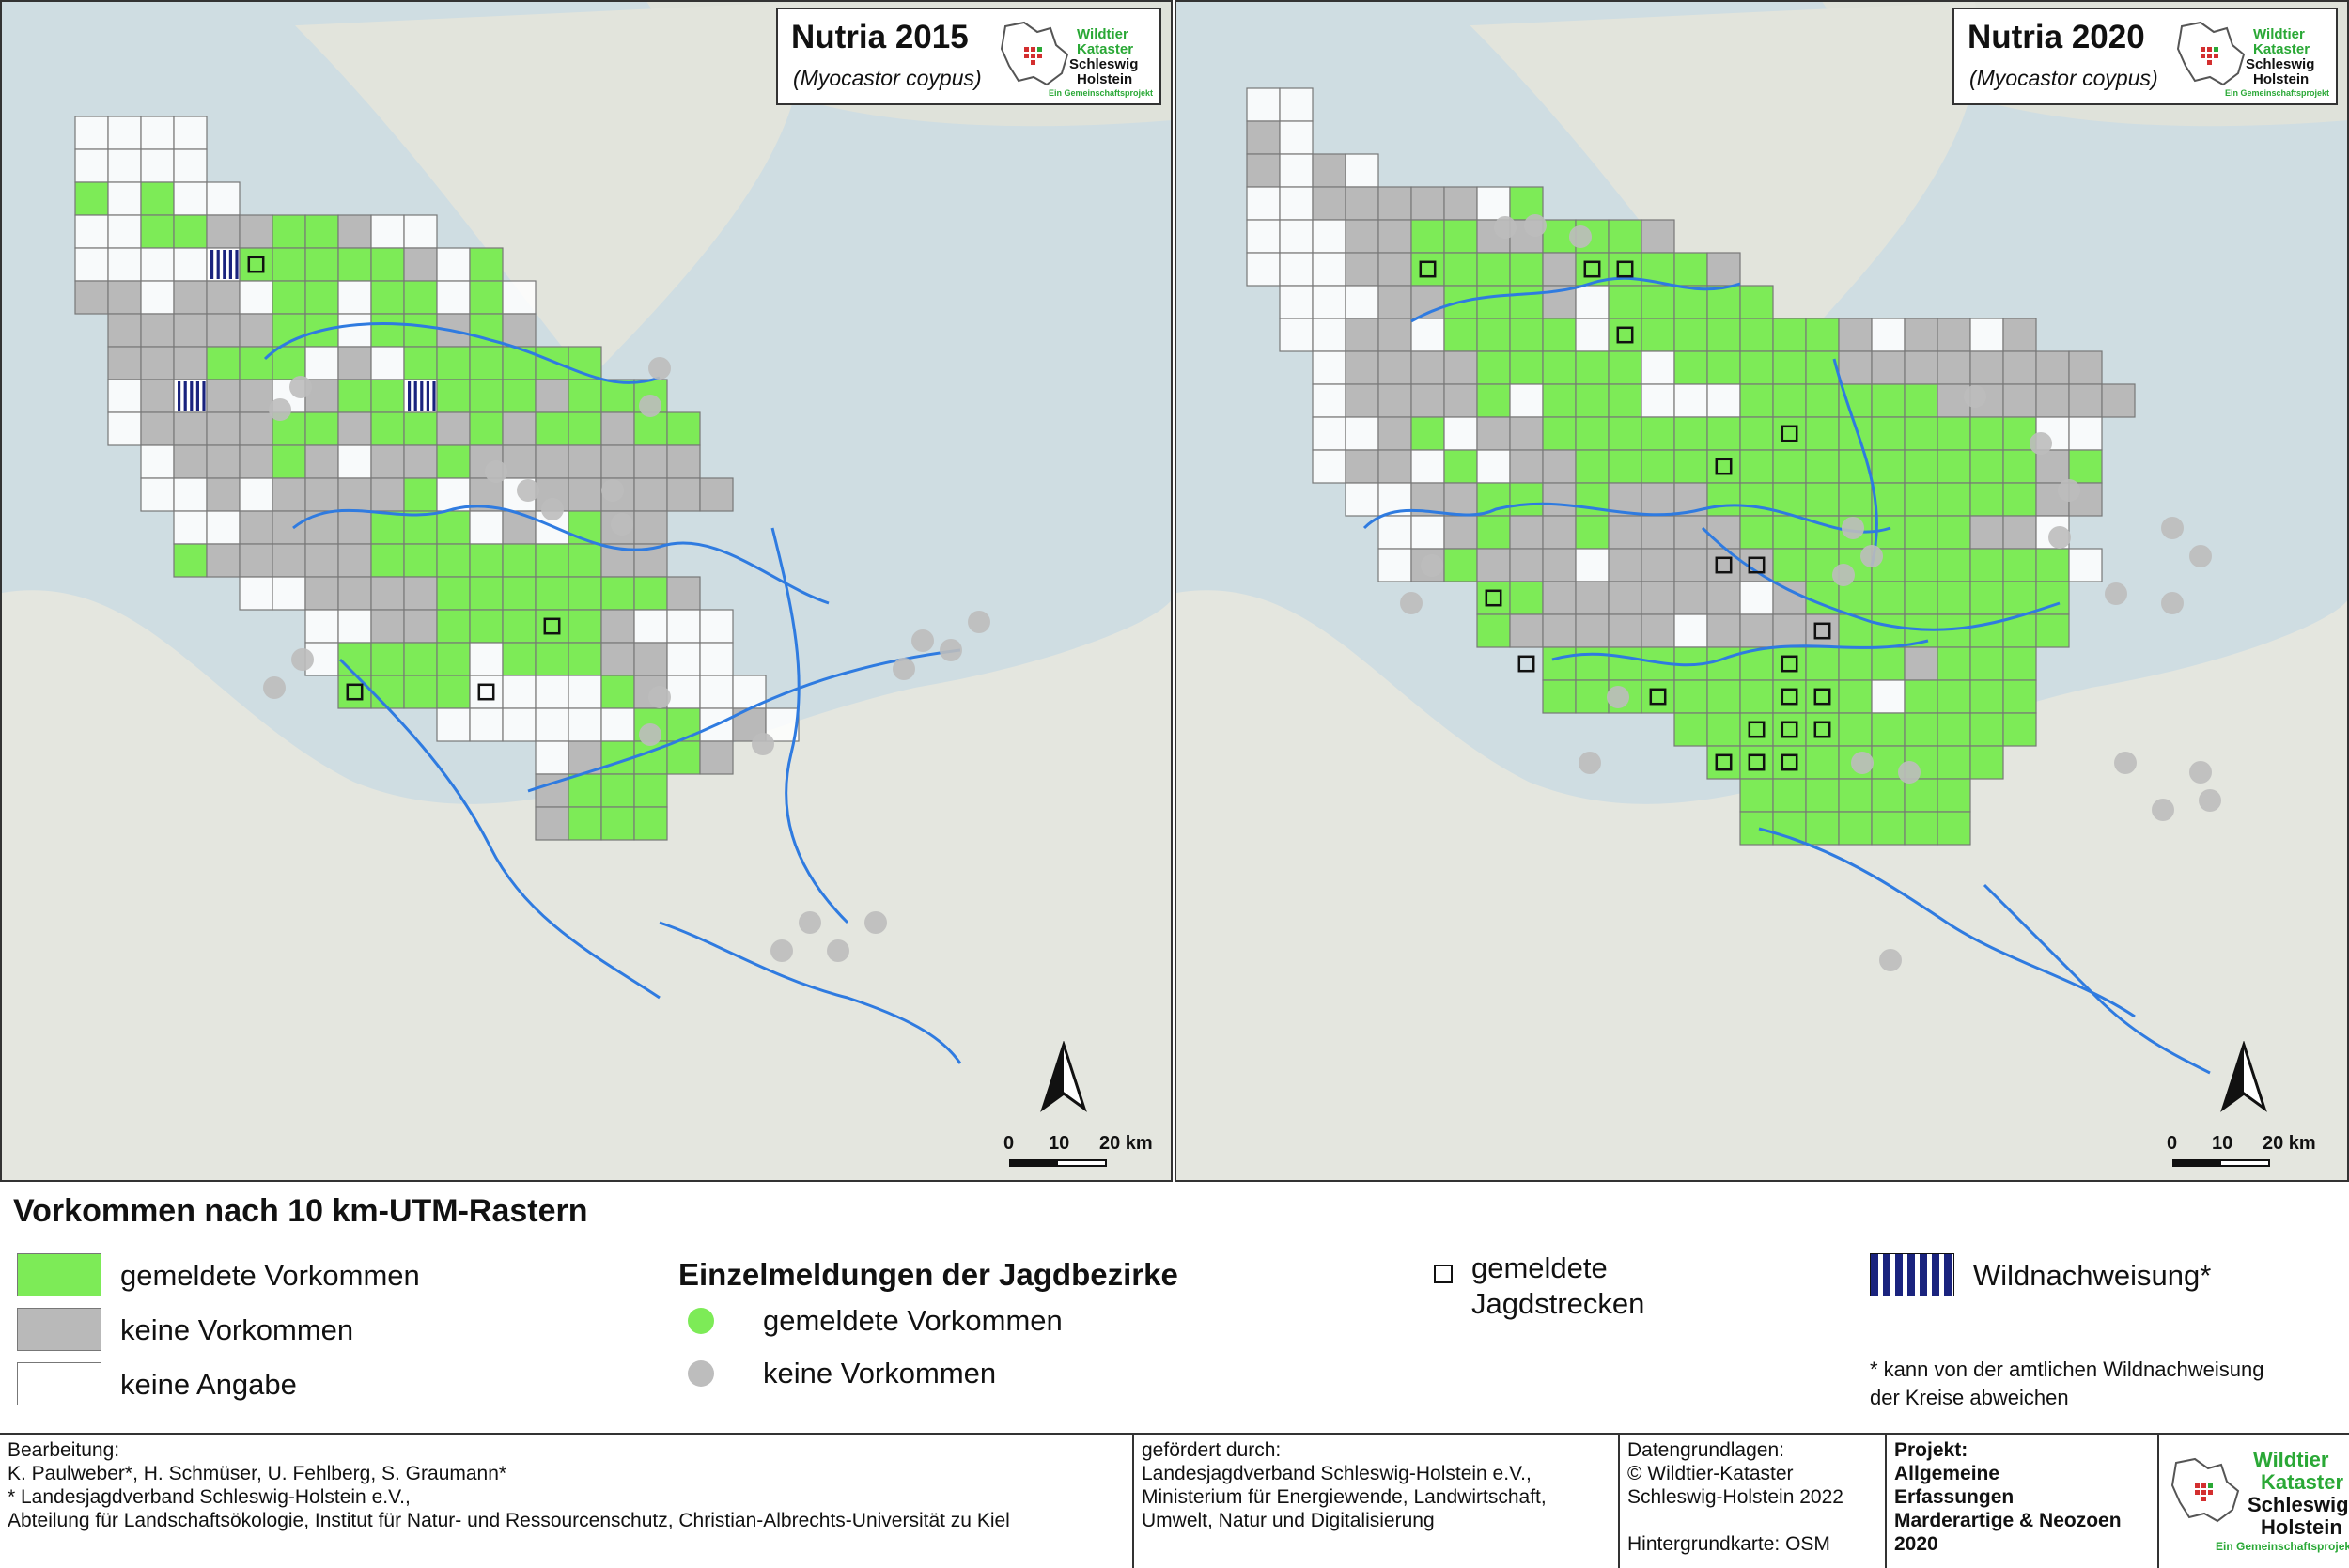  I want to click on north-arrow-icon, so click(1063, 1076).